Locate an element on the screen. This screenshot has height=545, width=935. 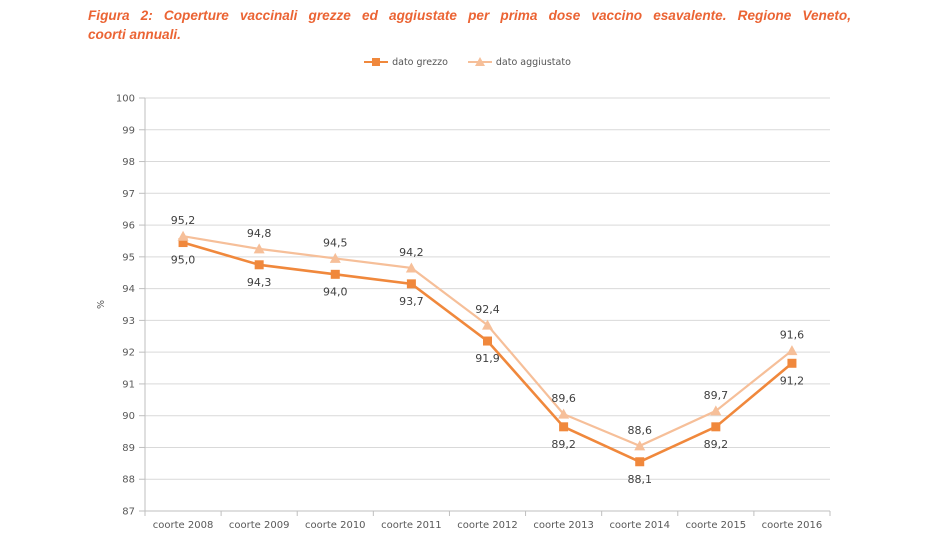
data-label: 91,2 is located at coordinates (792, 380).